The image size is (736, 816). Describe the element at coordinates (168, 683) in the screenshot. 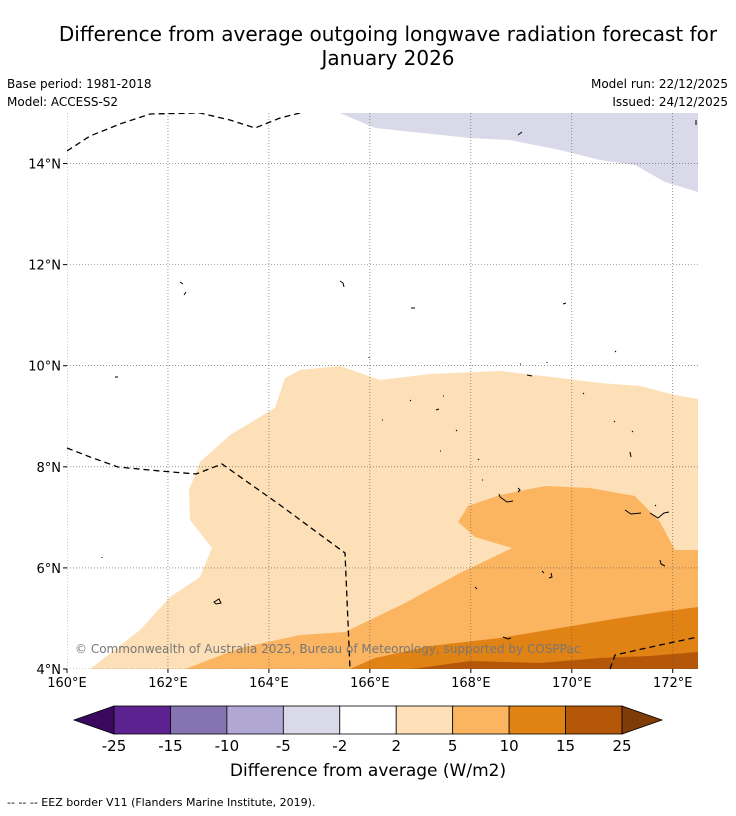

I see `lon-tick-label: 162°E` at that location.